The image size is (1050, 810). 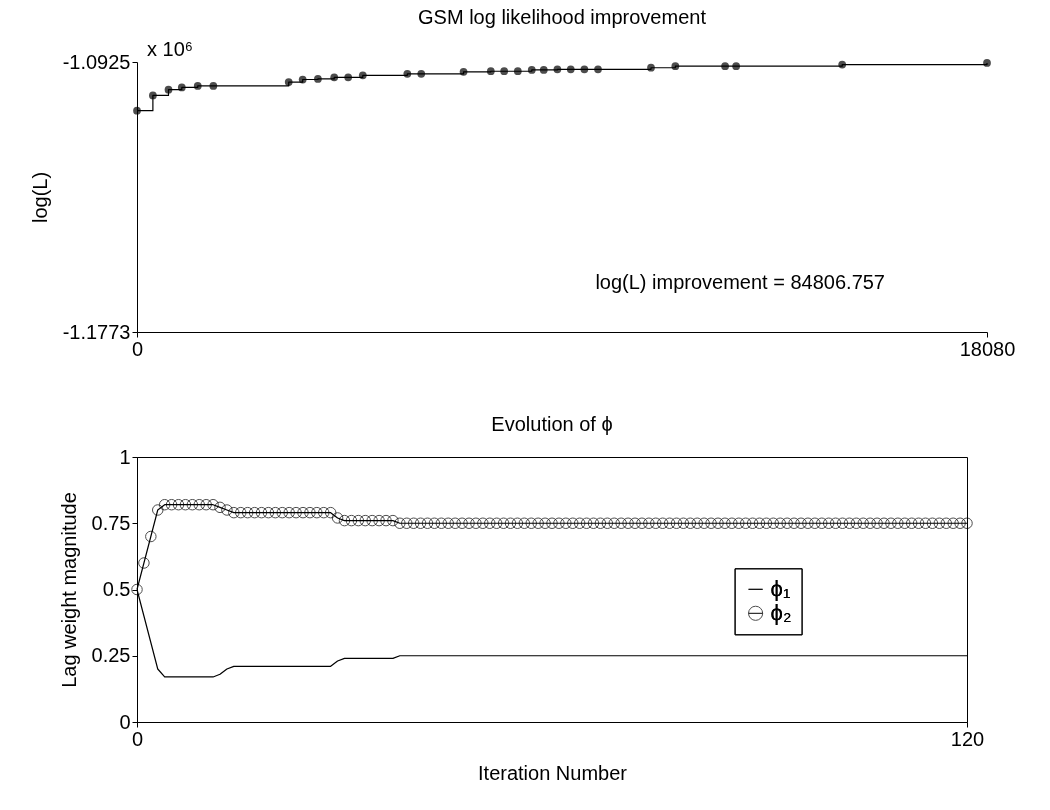 What do you see at coordinates (39, 197) in the screenshot?
I see `y-axis-title: log(L)` at bounding box center [39, 197].